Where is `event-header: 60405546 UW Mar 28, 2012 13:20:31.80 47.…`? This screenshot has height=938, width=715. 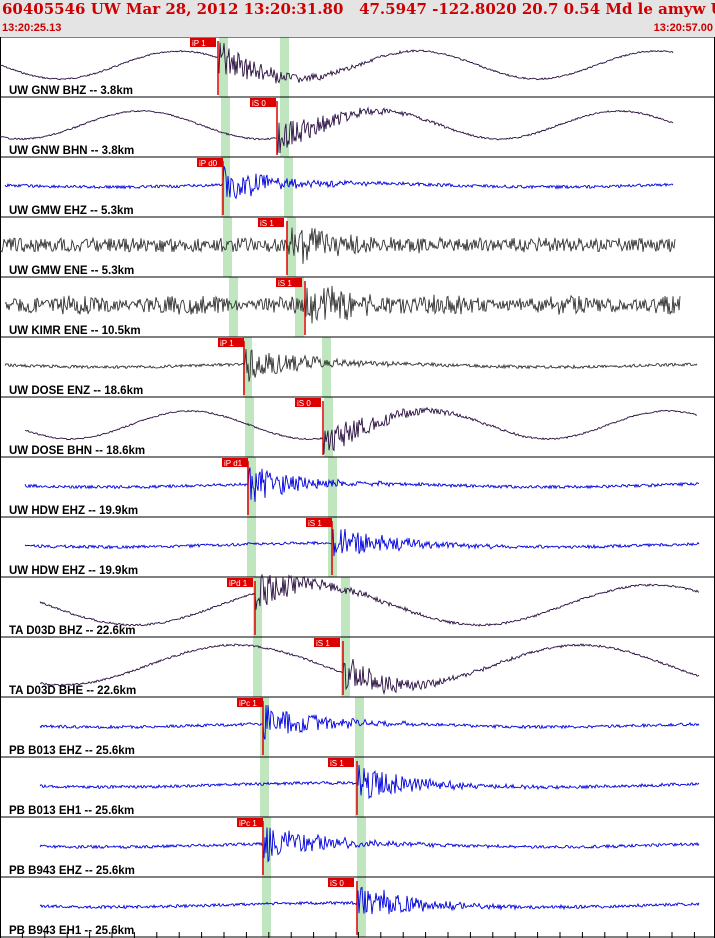
event-header: 60405546 UW Mar 28, 2012 13:20:31.80 47.… is located at coordinates (357, 18).